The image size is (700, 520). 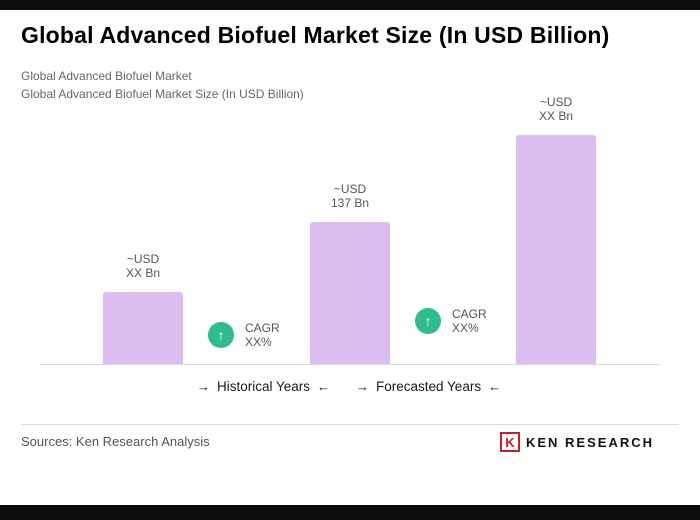 I want to click on legend-label: Forecasted Years, so click(x=429, y=386).